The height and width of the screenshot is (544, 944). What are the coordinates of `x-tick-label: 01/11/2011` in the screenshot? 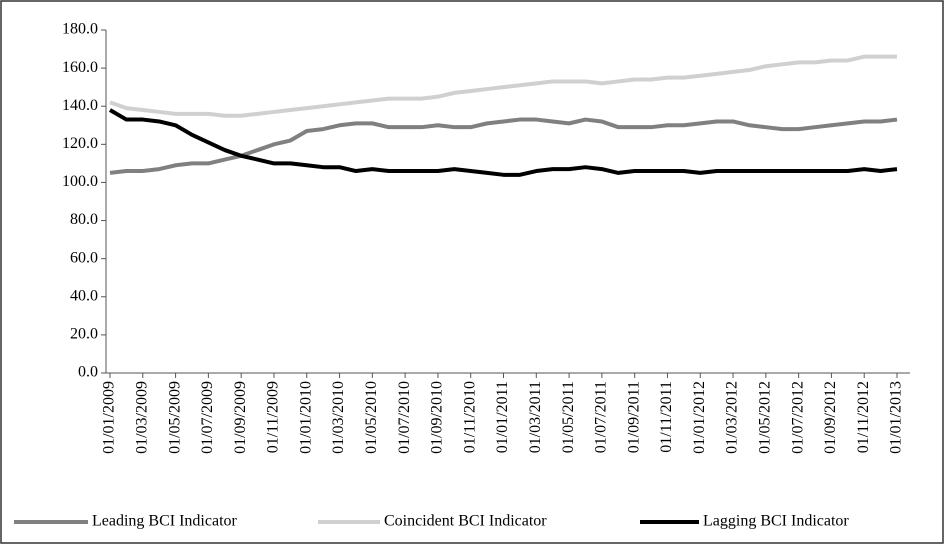 It's located at (666, 417).